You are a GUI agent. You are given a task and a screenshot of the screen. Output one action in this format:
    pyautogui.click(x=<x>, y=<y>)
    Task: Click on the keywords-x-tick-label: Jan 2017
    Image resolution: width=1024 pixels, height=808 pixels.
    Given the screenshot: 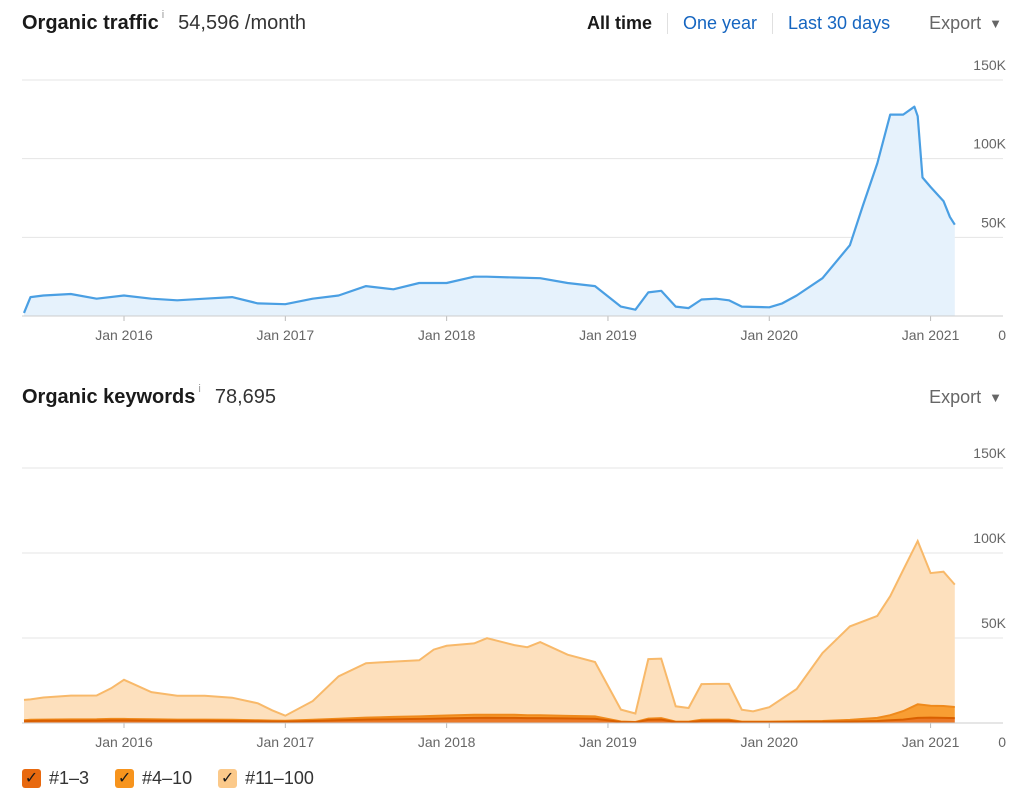 What is the action you would take?
    pyautogui.click(x=286, y=742)
    